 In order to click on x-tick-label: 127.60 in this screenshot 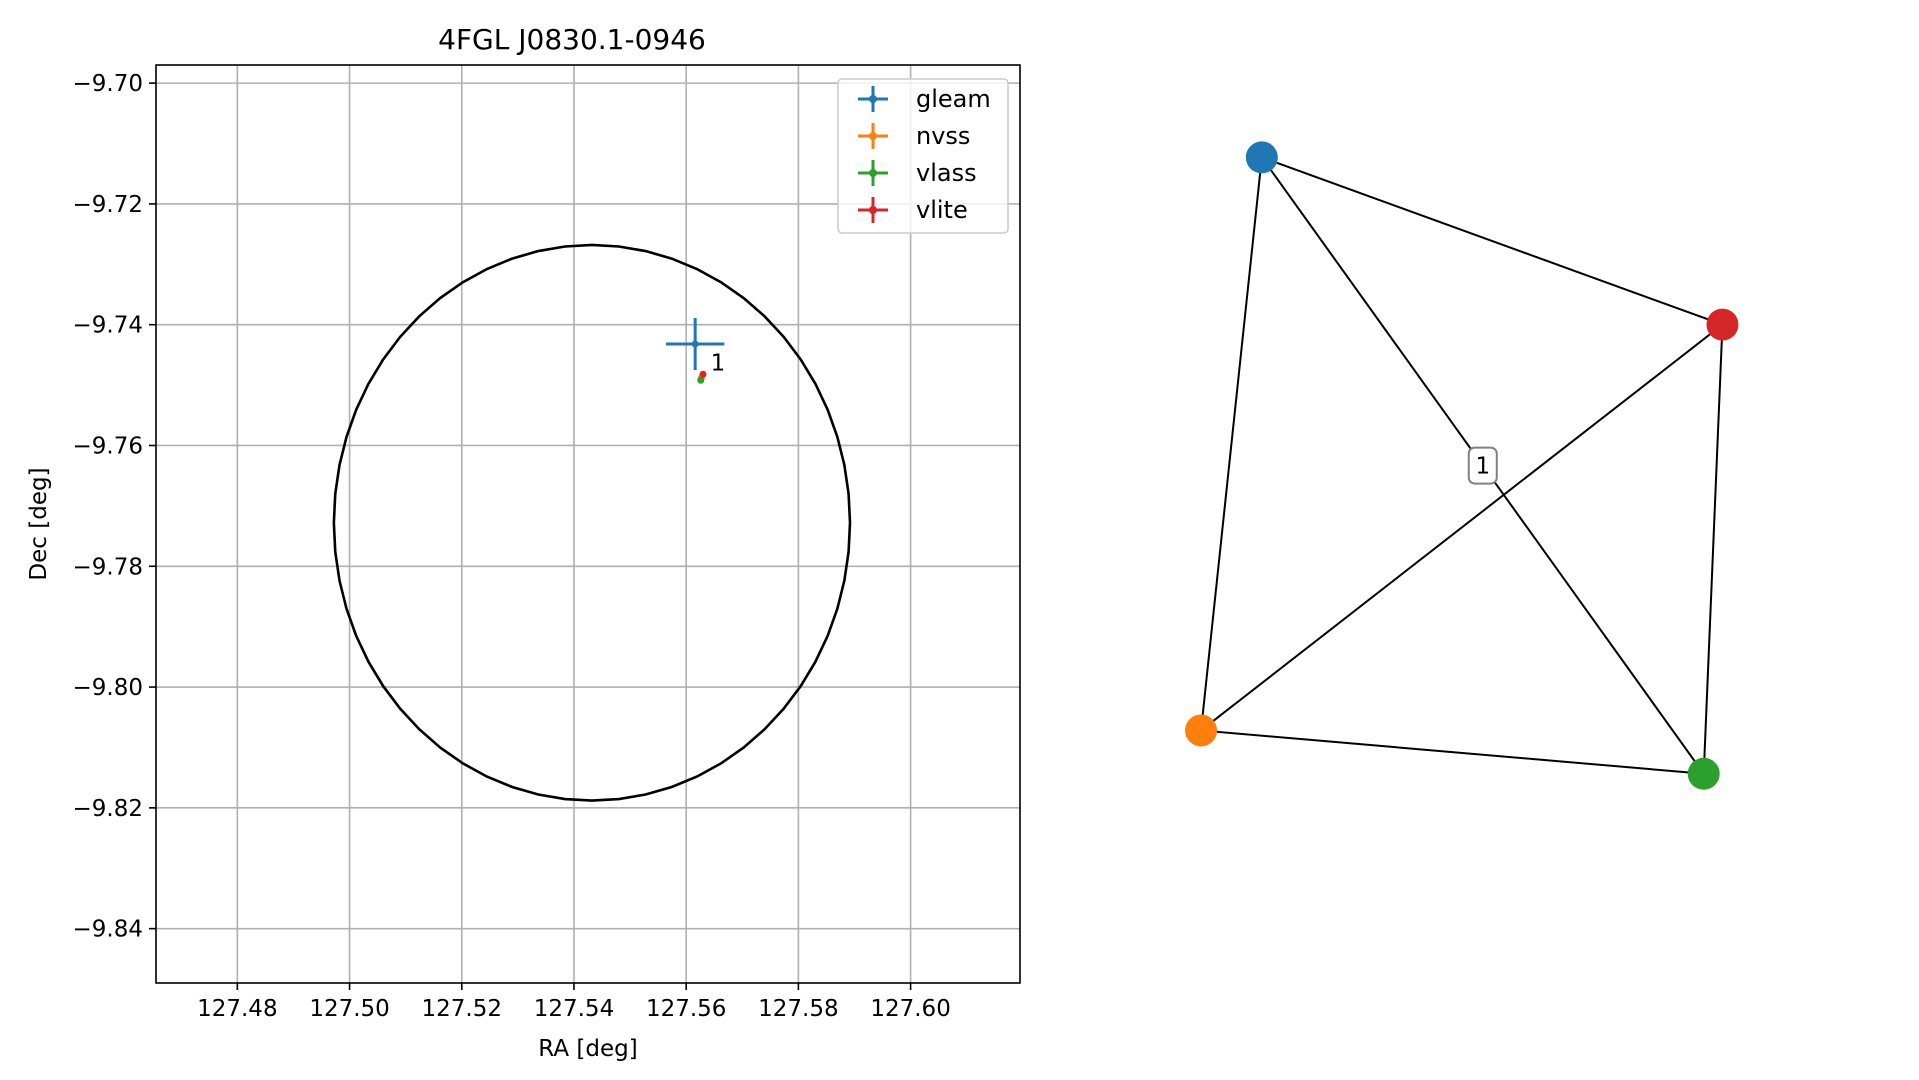, I will do `click(910, 1009)`.